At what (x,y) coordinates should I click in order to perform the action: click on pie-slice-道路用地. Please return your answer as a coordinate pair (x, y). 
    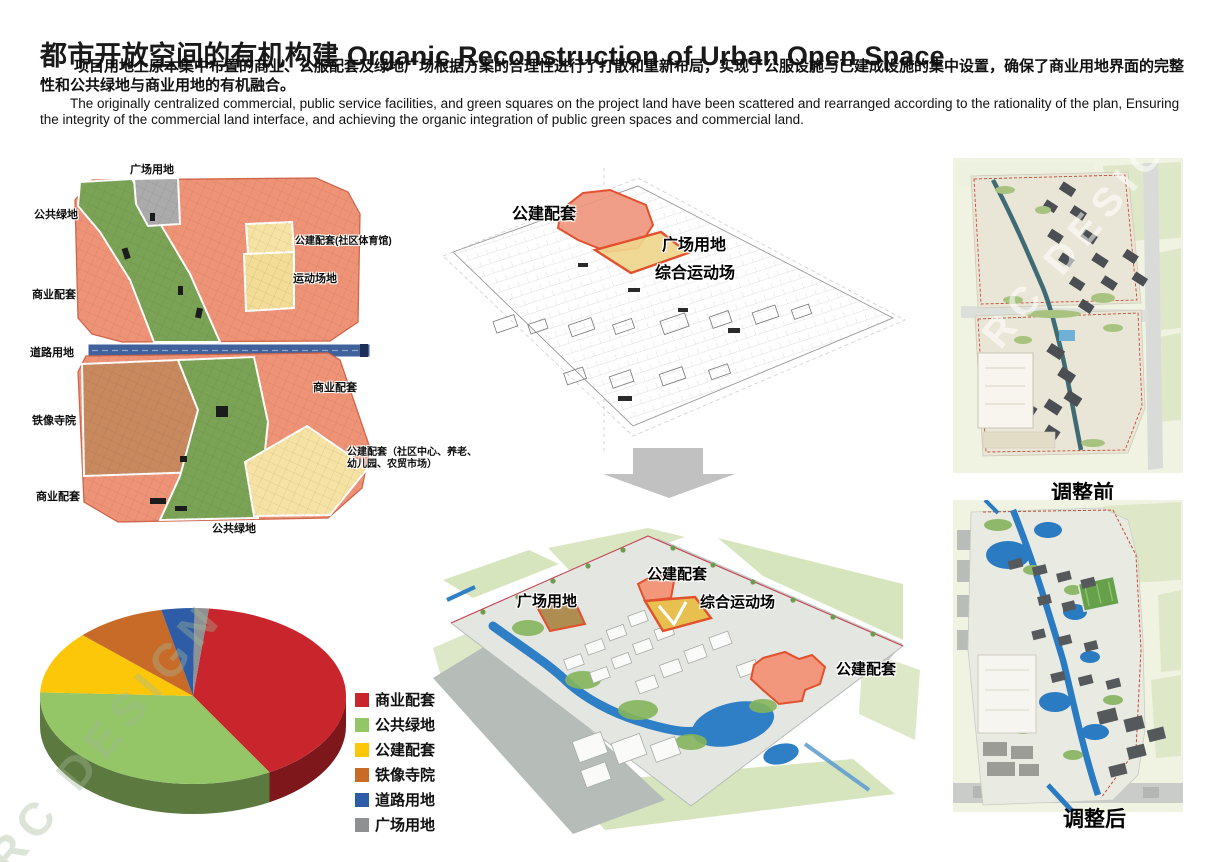
    Looking at the image, I should click on (178, 652).